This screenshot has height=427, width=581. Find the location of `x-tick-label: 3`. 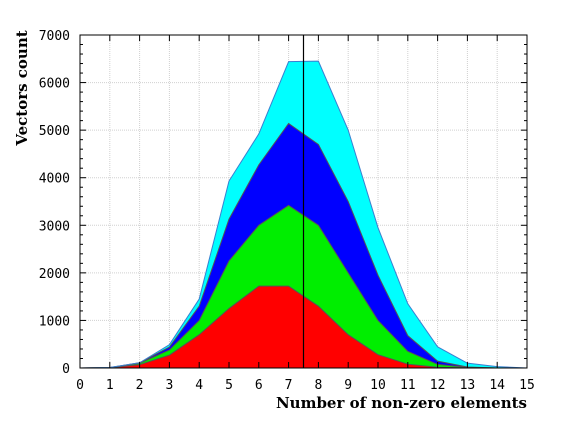

x-tick-label: 3 is located at coordinates (169, 385).